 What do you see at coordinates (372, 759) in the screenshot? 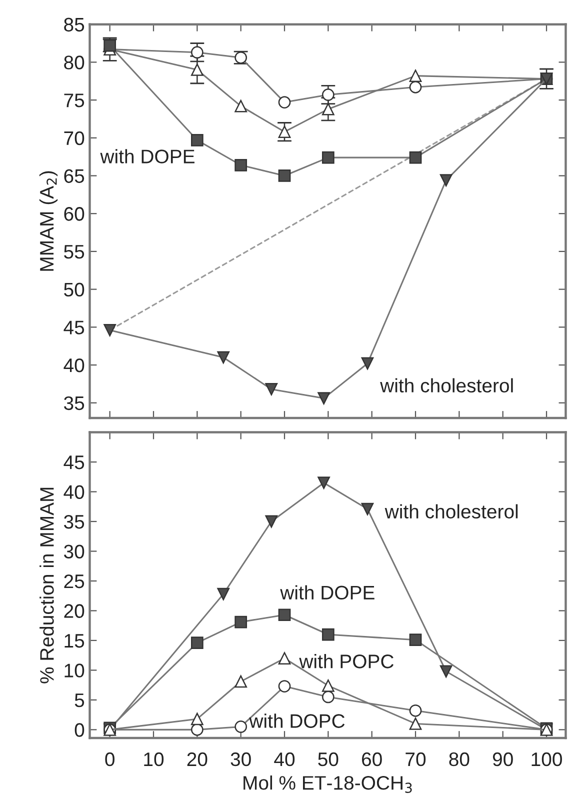
I see `x-tick-label: 60` at bounding box center [372, 759].